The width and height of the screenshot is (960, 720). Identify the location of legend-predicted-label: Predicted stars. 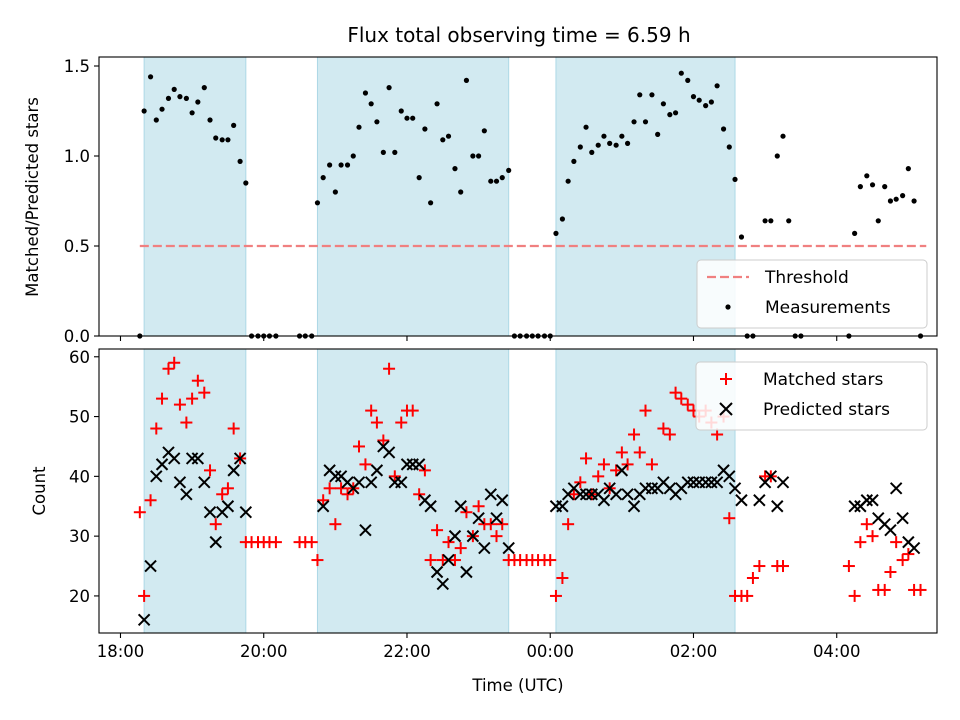
(826, 410).